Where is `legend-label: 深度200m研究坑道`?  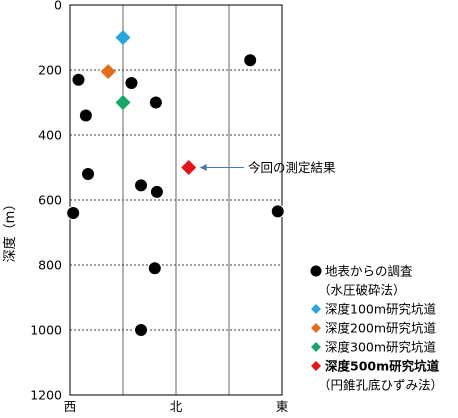 legend-label: 深度200m研究坑道 is located at coordinates (381, 328).